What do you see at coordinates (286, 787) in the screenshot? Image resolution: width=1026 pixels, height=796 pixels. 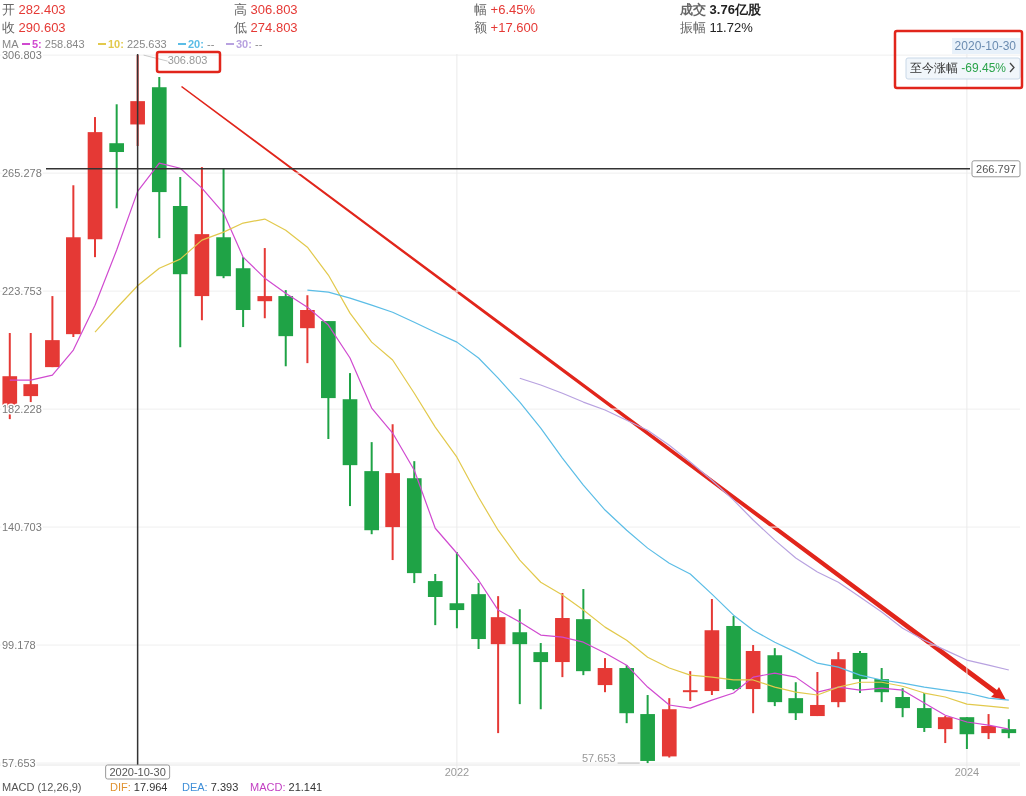 I see `text: MACD: 21.141` at bounding box center [286, 787].